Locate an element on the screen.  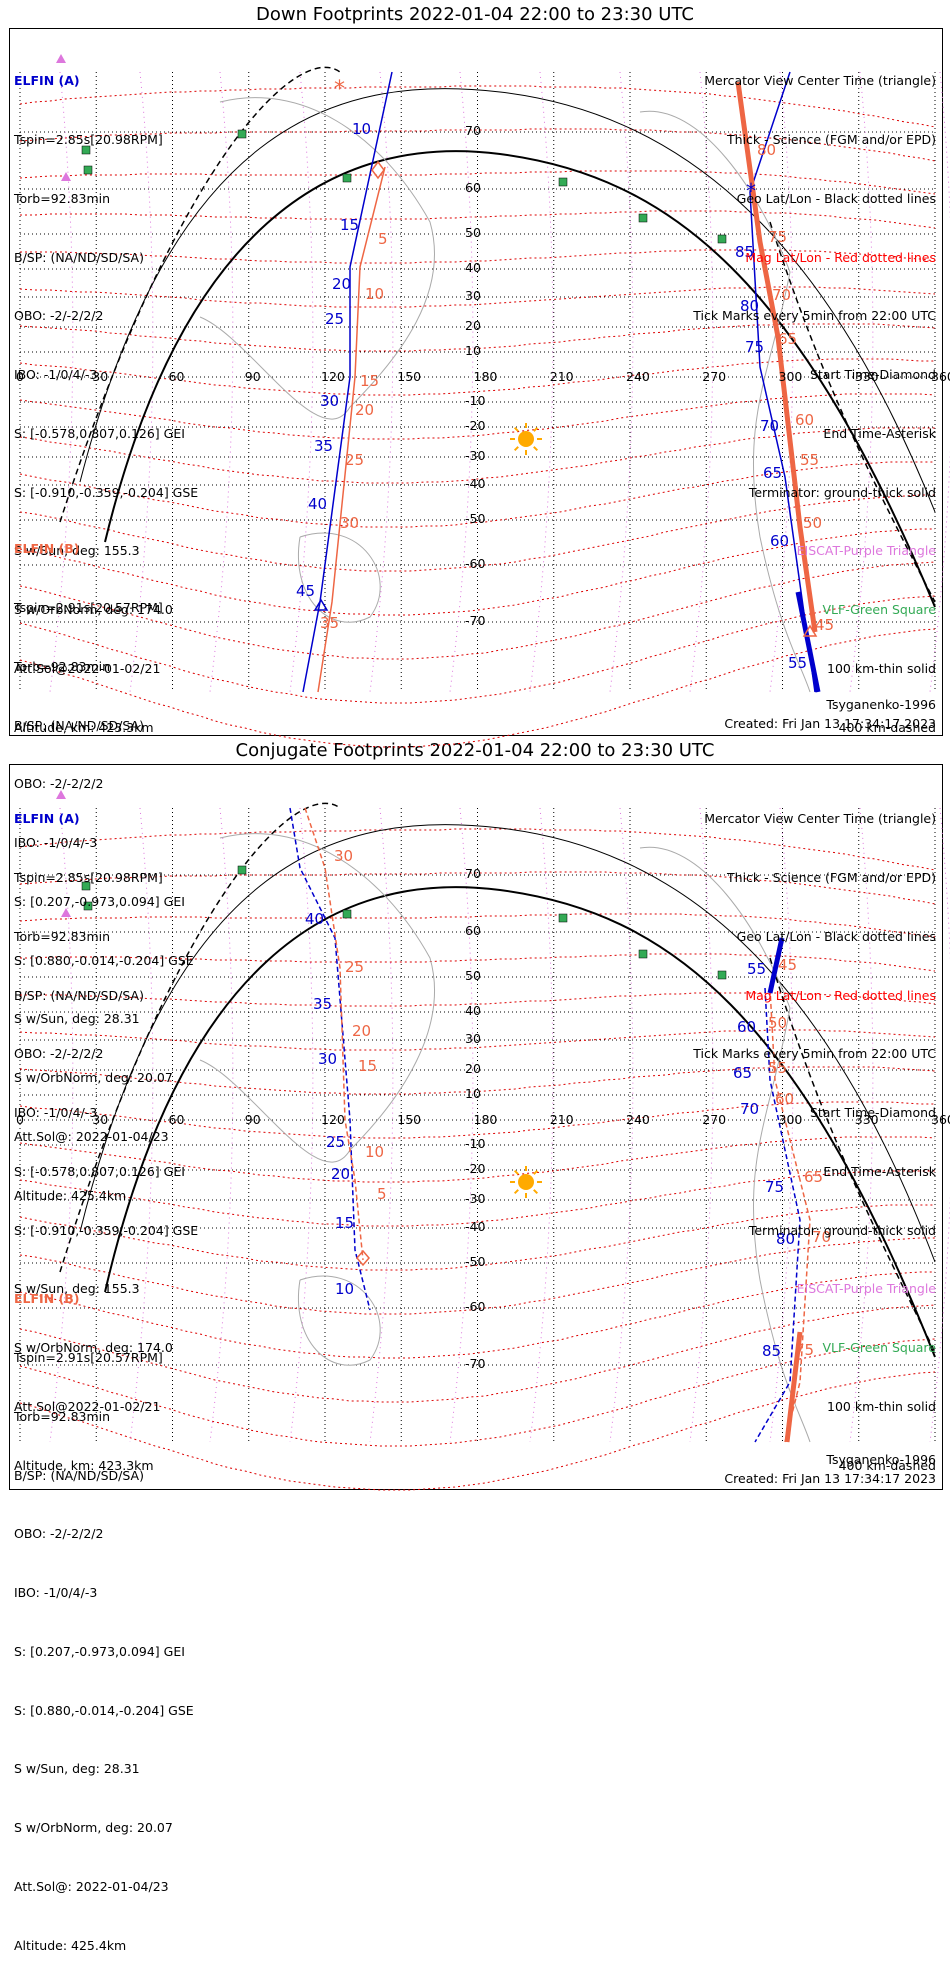
created-label-conjugate: Created: Fri Jan 13 17:34:17 2023 is located at coordinates (830, 1478).